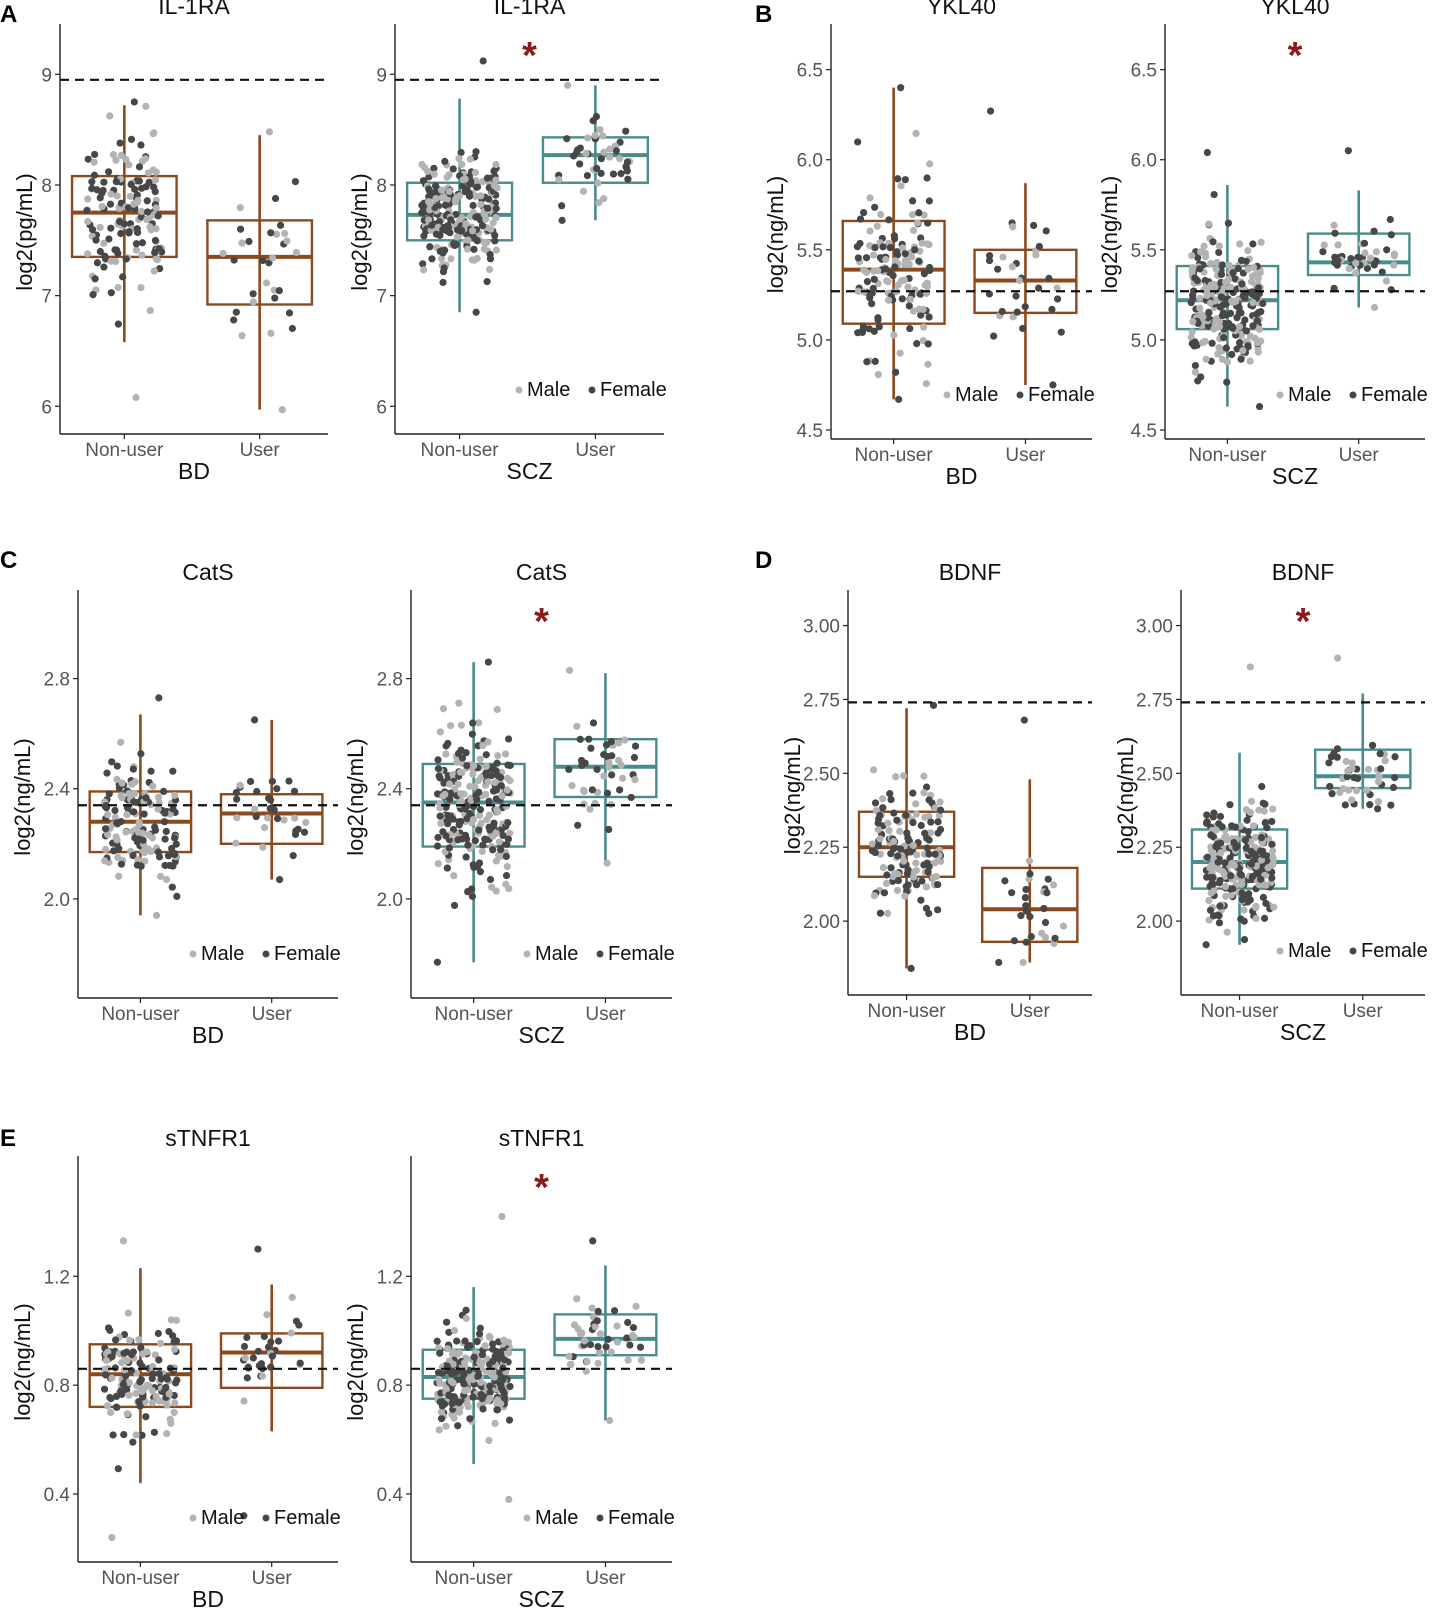 This screenshot has width=1437, height=1612. Describe the element at coordinates (591, 390) in the screenshot. I see `legend: Male Female` at that location.